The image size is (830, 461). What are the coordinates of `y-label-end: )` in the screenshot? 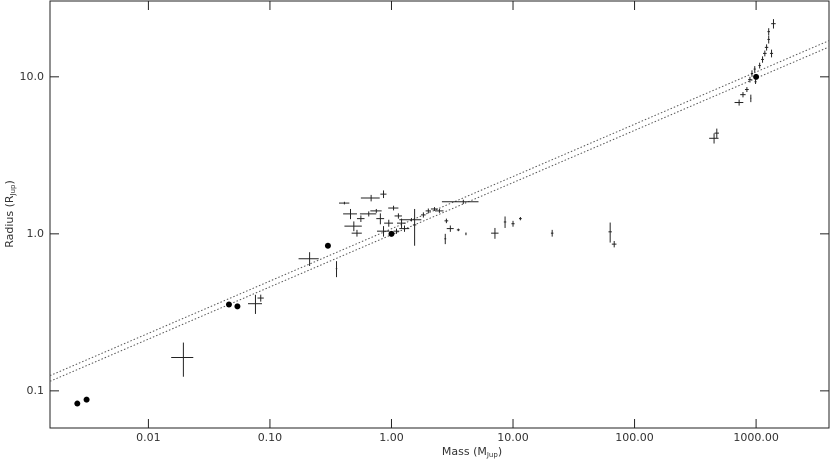 It's located at (9, 182).